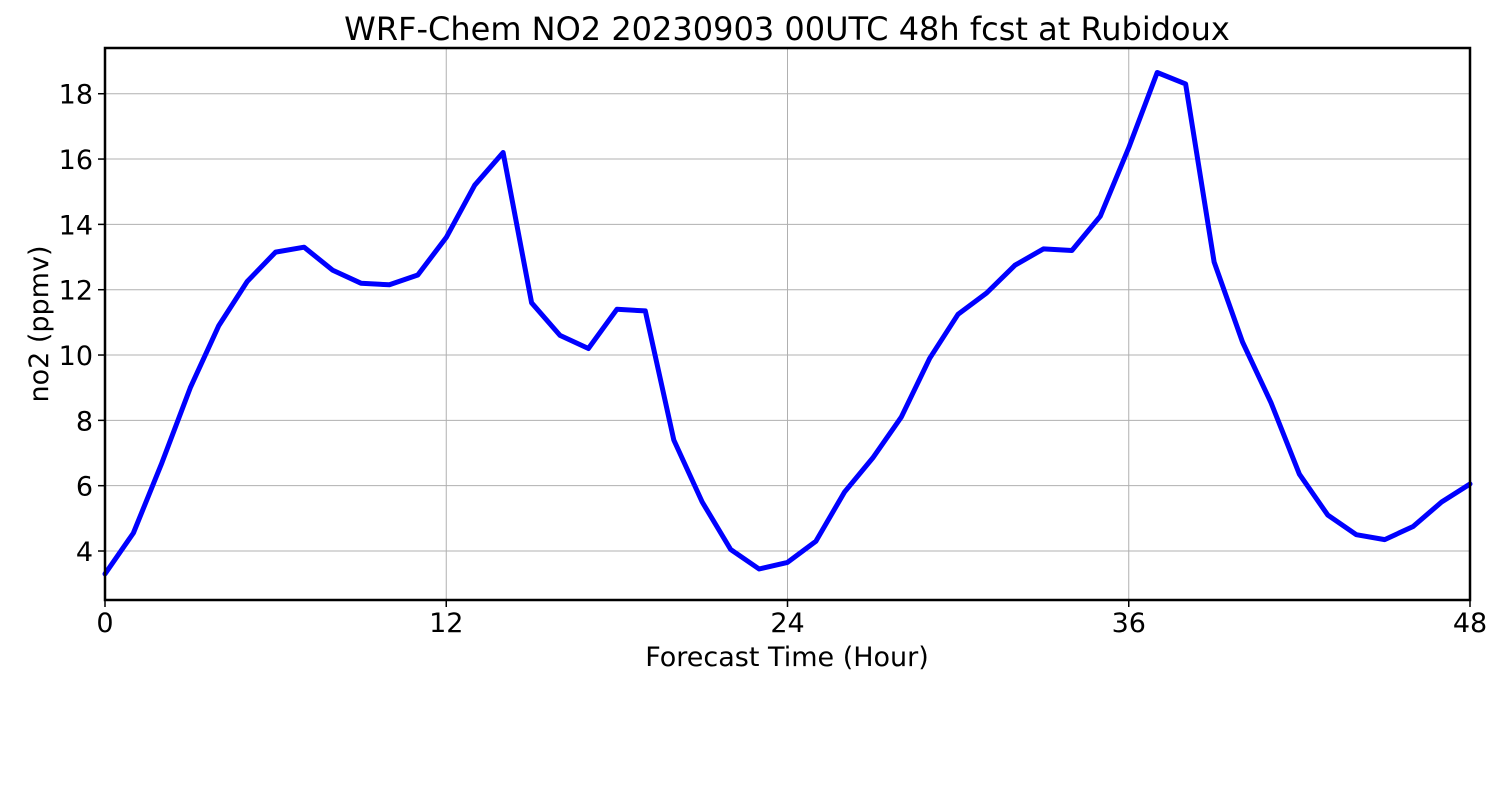  What do you see at coordinates (446, 623) in the screenshot?
I see `x-tick-label: 12` at bounding box center [446, 623].